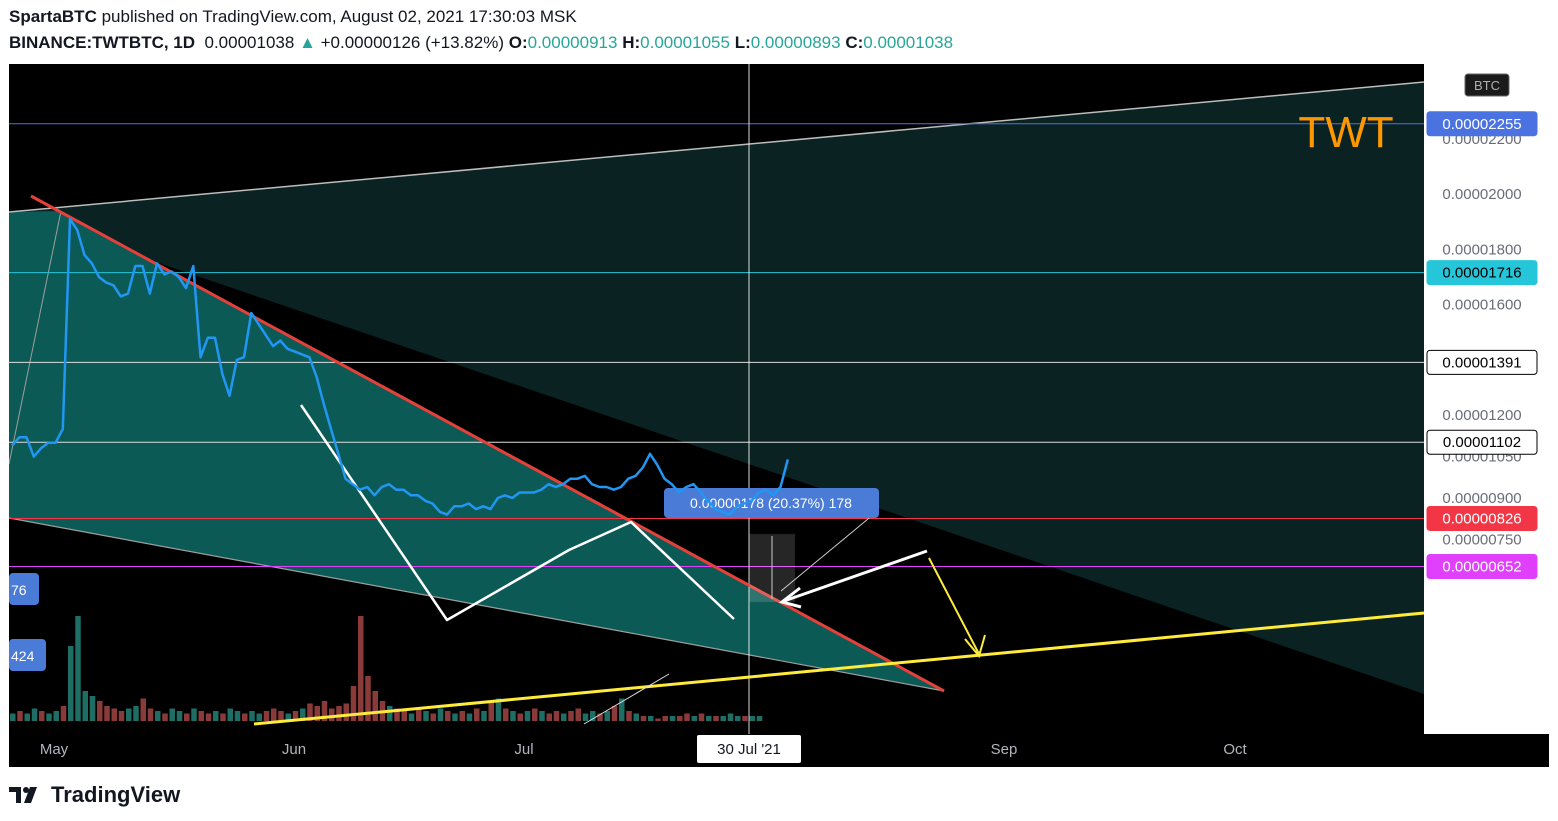  Describe the element at coordinates (386, 668) in the screenshot. I see `volume-bars` at that location.